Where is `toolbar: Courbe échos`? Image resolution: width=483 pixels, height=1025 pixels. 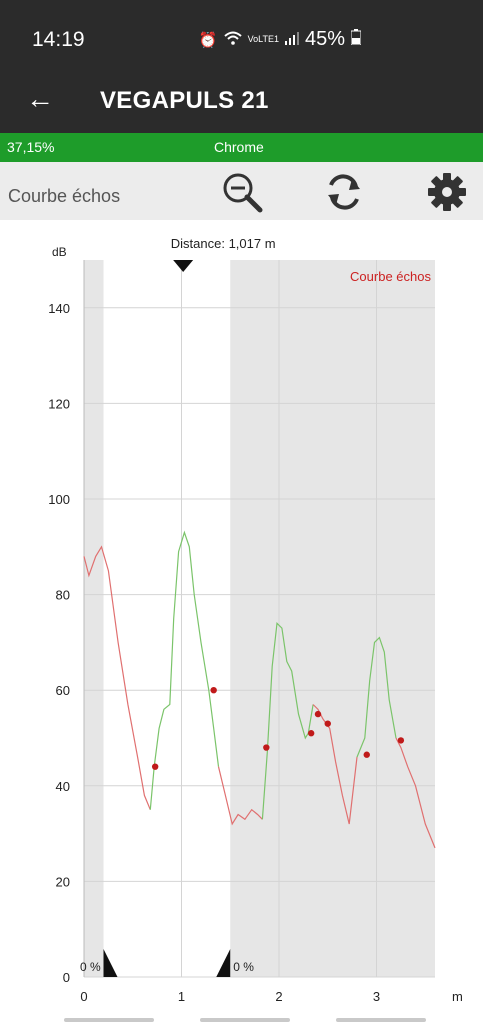
toolbar: Courbe échos is located at coordinates (241, 191).